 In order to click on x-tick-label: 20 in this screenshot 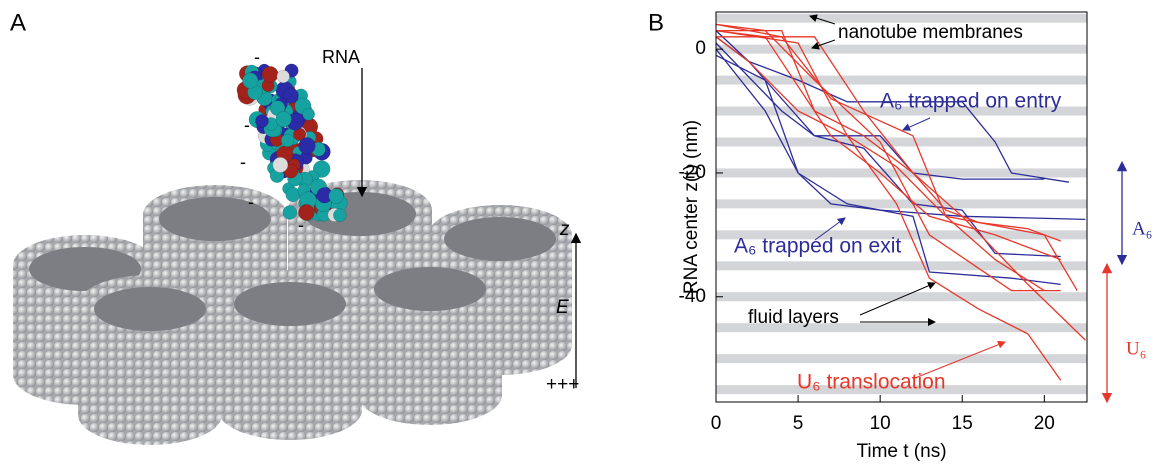, I will do `click(1044, 423)`.